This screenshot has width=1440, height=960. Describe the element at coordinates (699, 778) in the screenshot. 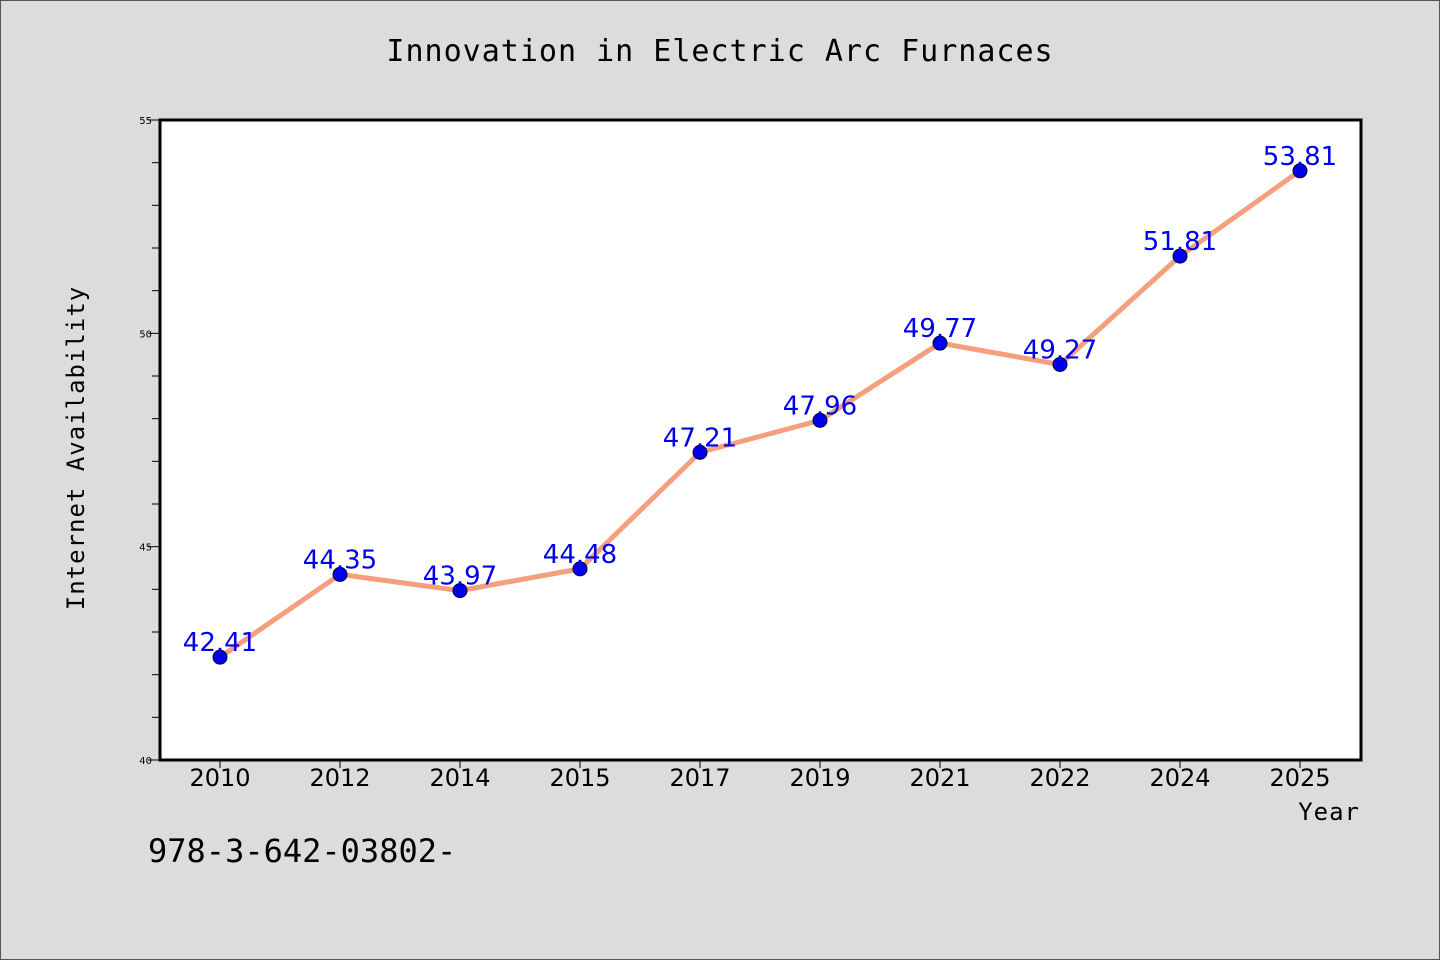

I see `x-tick-label: 2017` at that location.